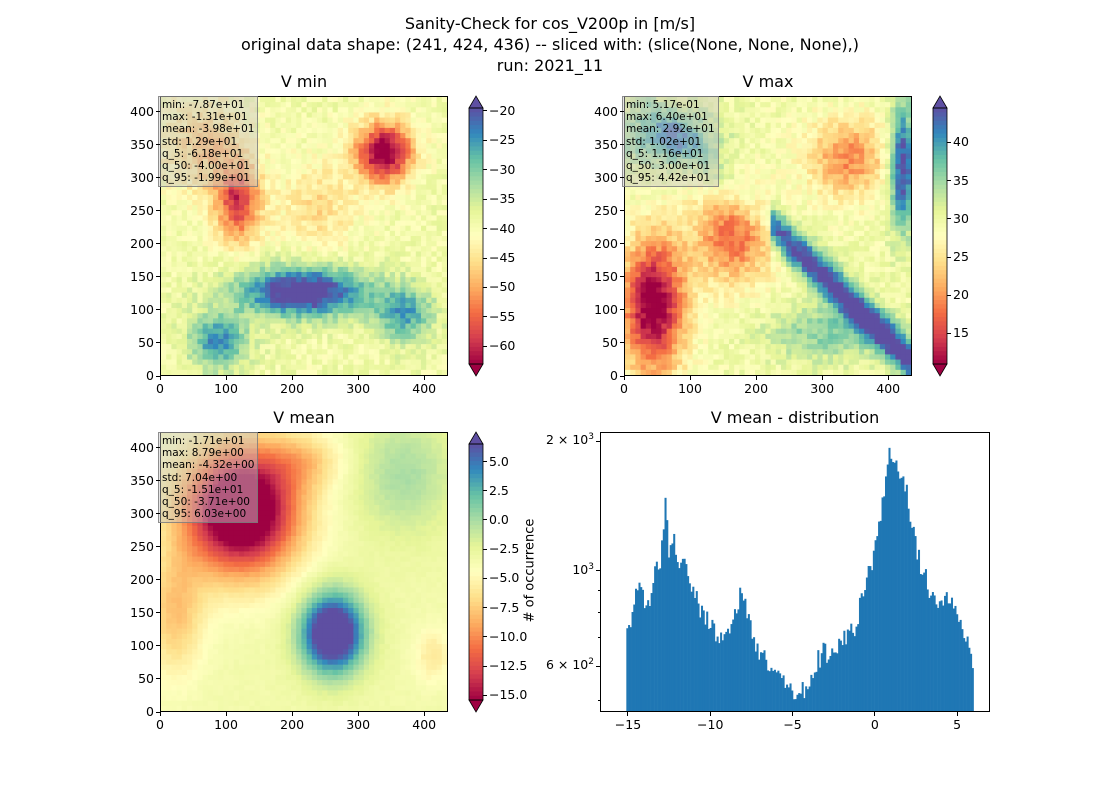 The image size is (1100, 800). What do you see at coordinates (476, 353) in the screenshot?
I see `vmin-colorbar-segment` at bounding box center [476, 353].